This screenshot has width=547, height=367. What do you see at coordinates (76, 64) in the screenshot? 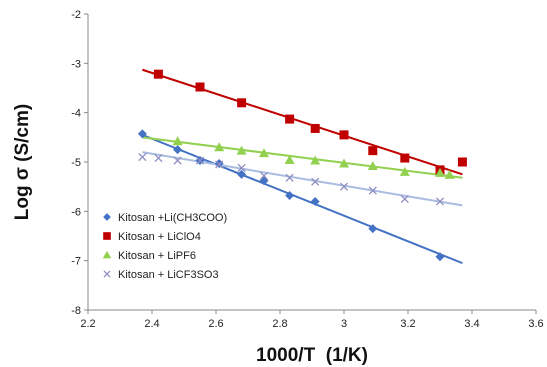
I see `y-tick-label: -3` at bounding box center [76, 64].